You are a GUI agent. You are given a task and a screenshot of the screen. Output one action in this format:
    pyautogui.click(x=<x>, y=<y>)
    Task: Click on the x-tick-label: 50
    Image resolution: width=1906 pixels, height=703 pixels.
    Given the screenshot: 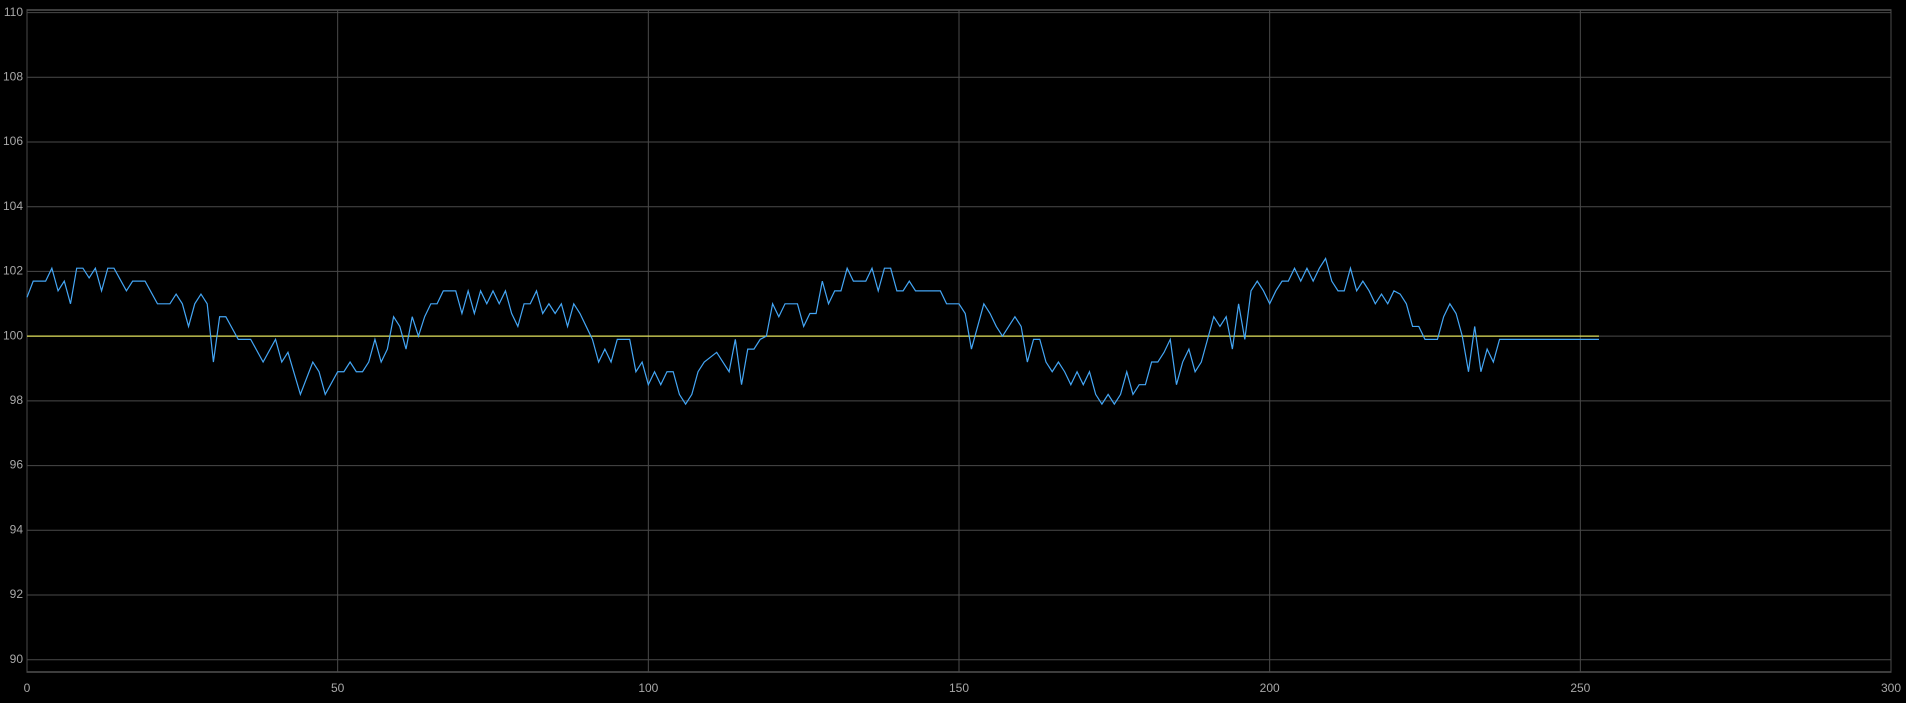 What is the action you would take?
    pyautogui.click(x=338, y=688)
    